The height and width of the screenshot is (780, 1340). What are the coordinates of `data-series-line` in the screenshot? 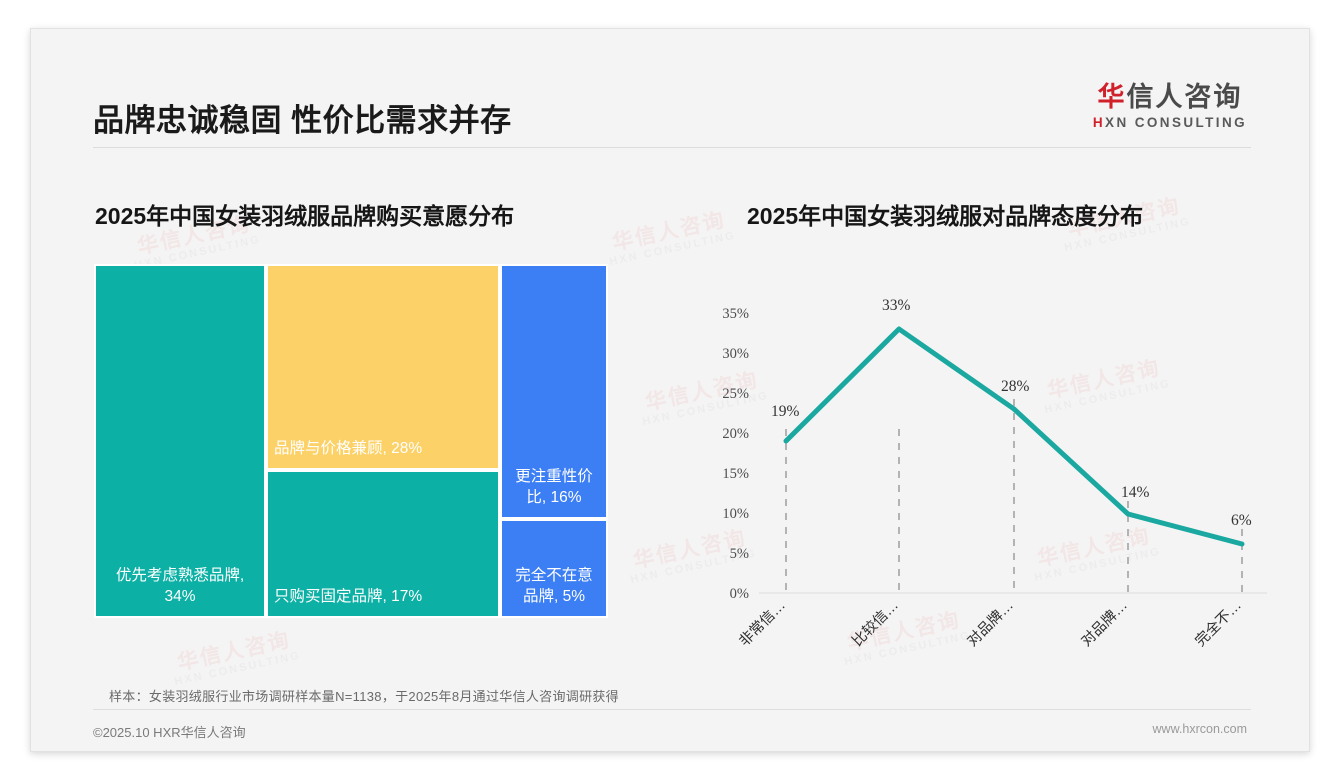 It's located at (1014, 436).